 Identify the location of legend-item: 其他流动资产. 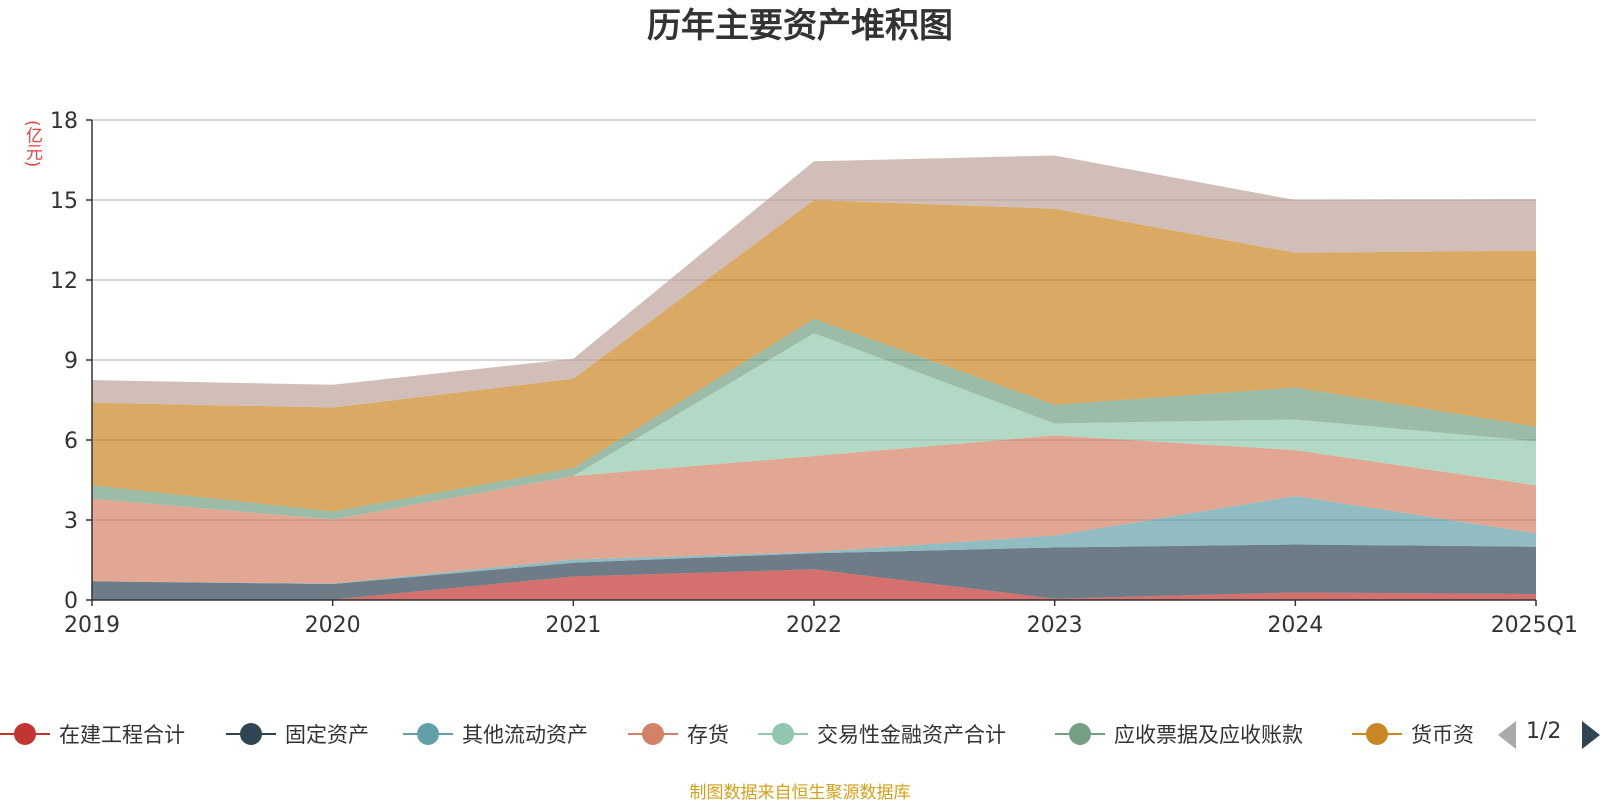
(495, 734).